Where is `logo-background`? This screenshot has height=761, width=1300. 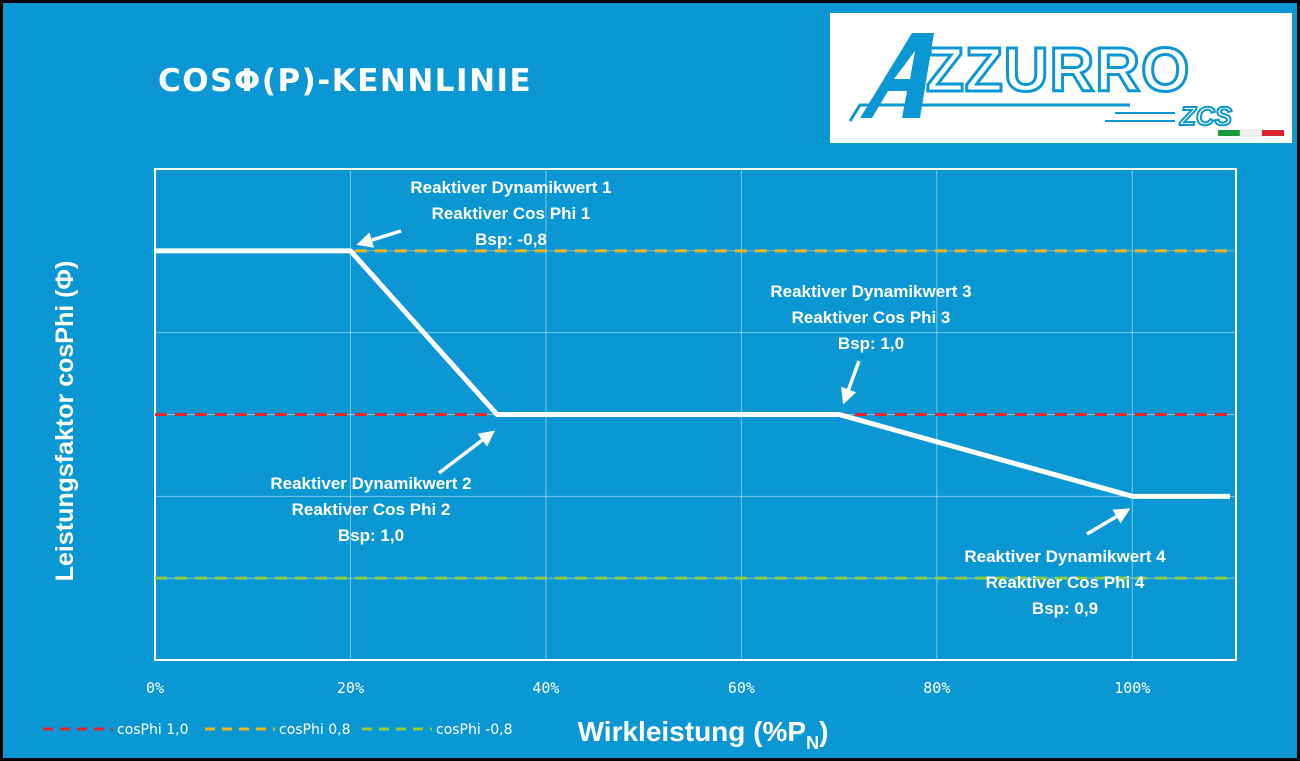
logo-background is located at coordinates (1061, 78).